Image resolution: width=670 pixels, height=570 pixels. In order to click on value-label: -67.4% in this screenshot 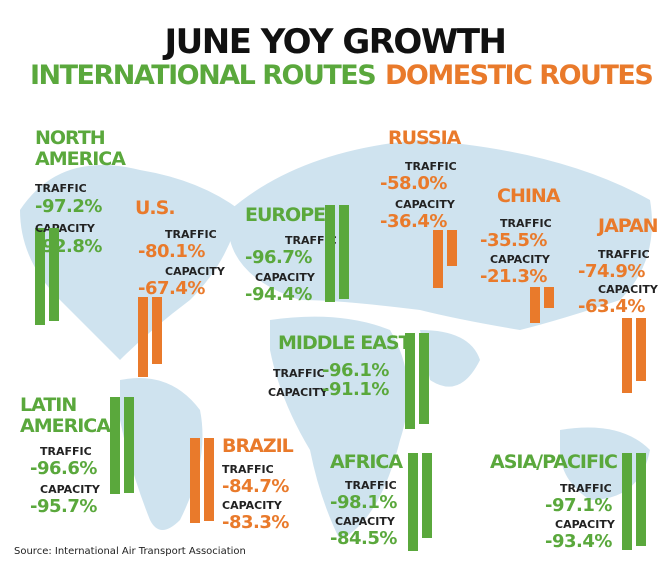, I will do `click(171, 288)`.